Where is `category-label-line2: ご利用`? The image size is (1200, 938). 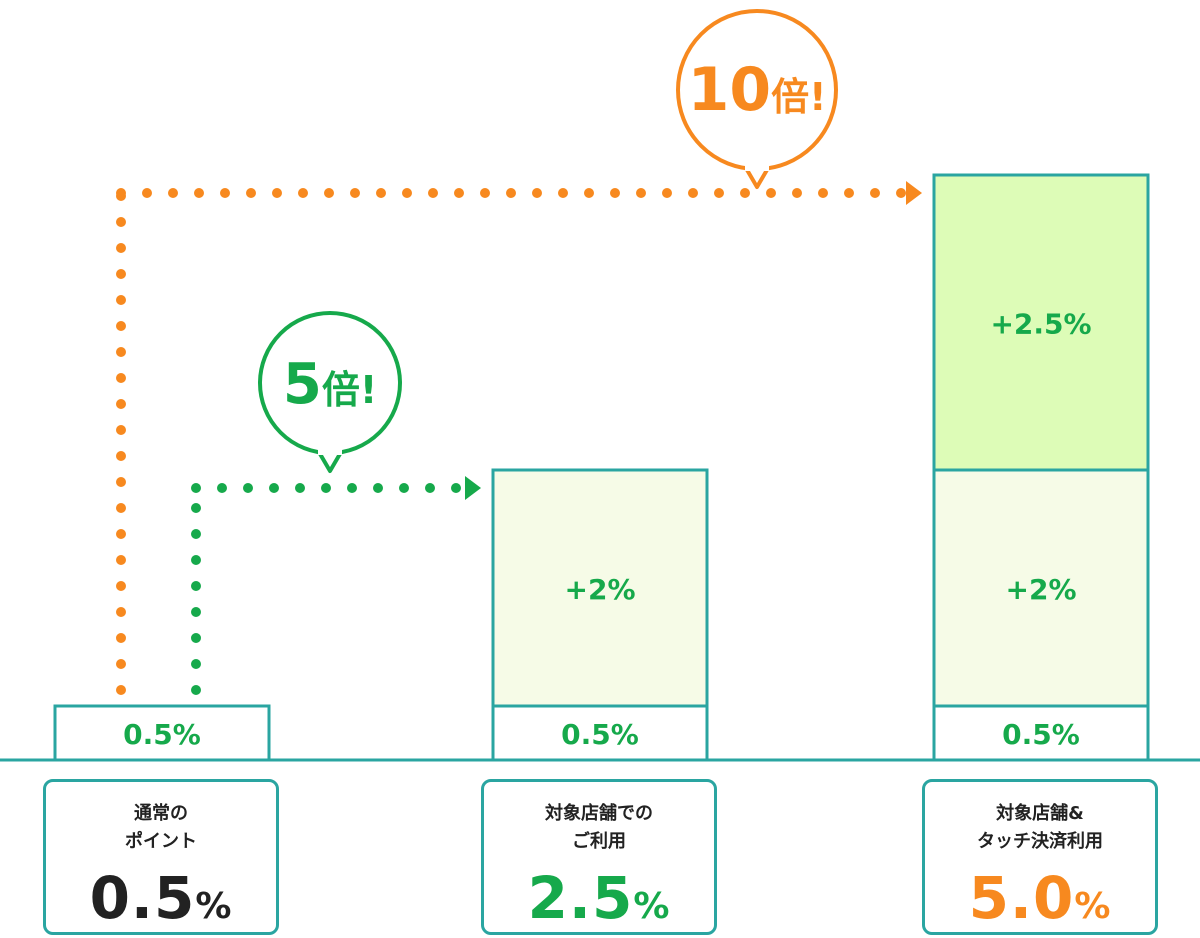
category-label-line2: ご利用 is located at coordinates (599, 841).